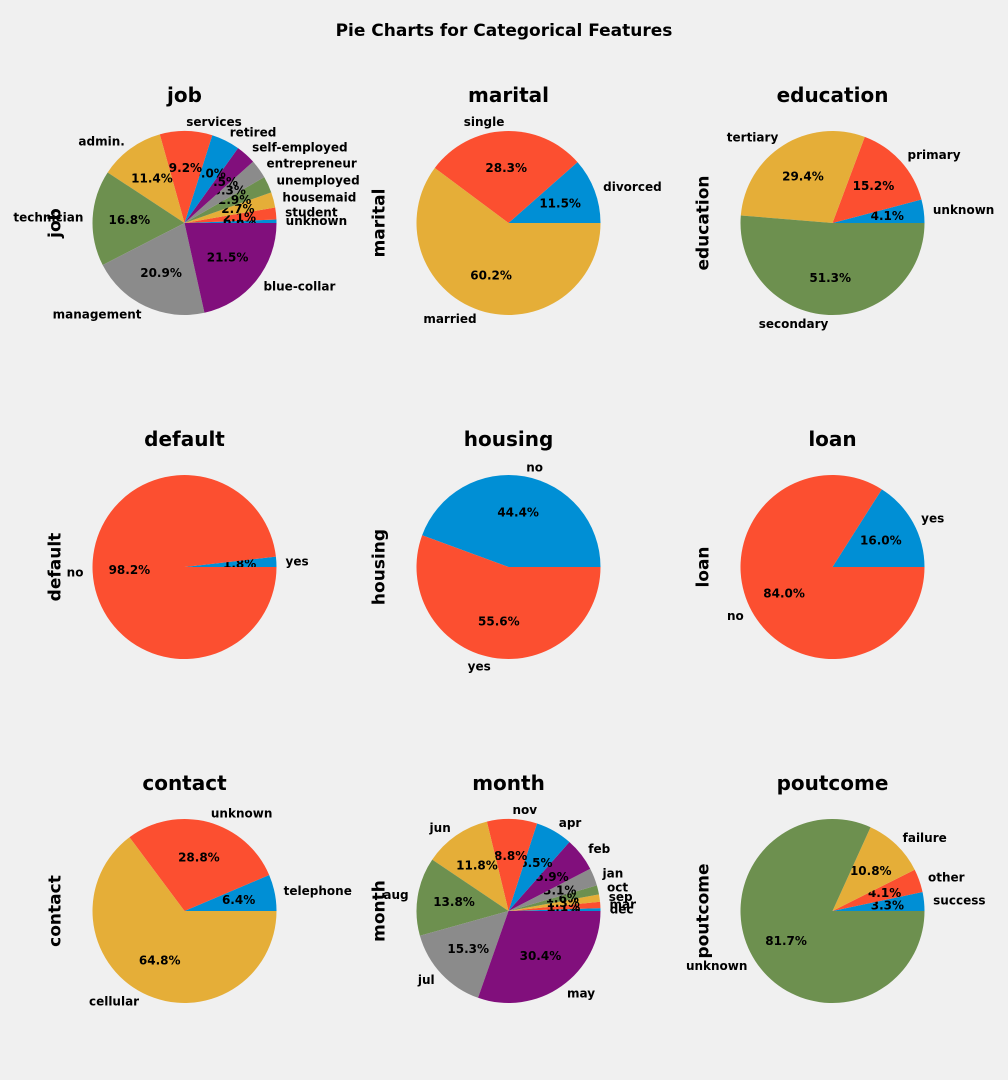 This screenshot has width=1008, height=1080. Describe the element at coordinates (832, 265) in the screenshot. I see `pie-slice-education-secondary` at that location.